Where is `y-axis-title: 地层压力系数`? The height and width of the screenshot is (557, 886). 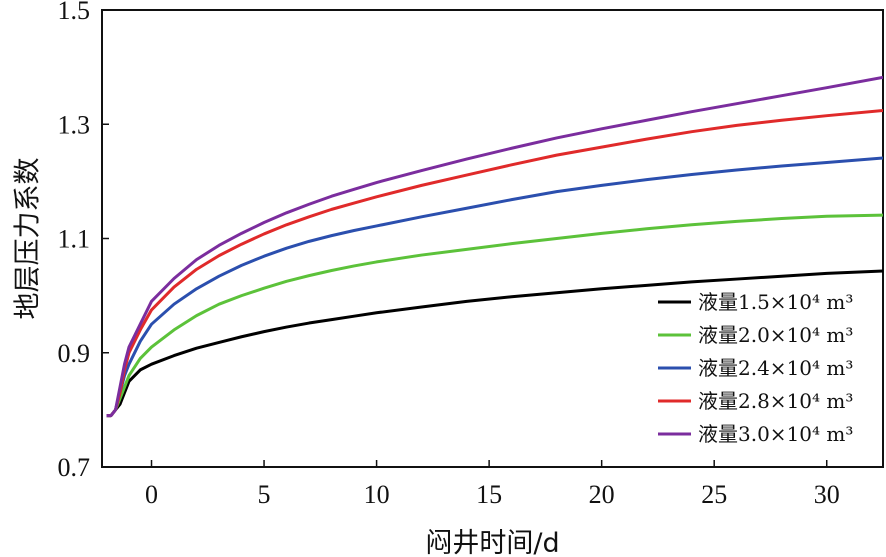
y-axis-title: 地层压力系数 is located at coordinates (27, 239).